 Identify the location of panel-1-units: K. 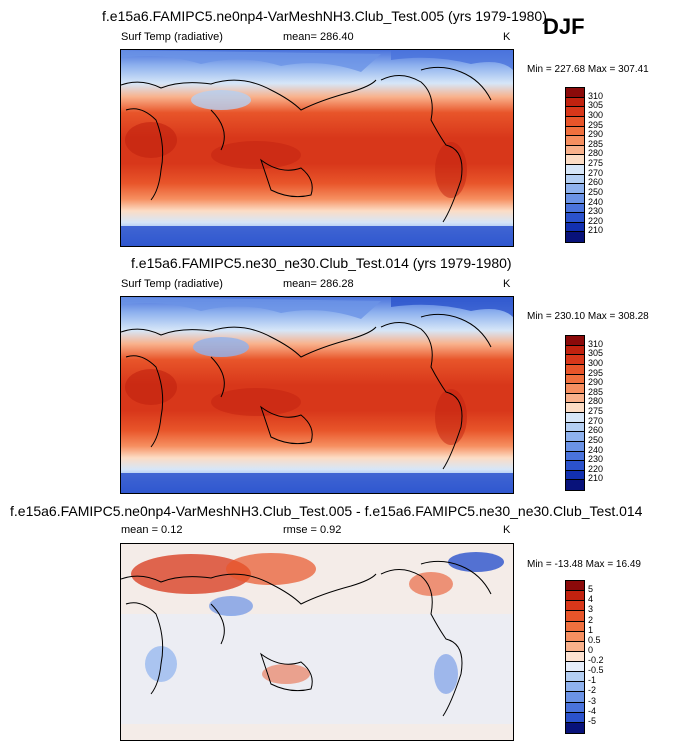
(507, 37).